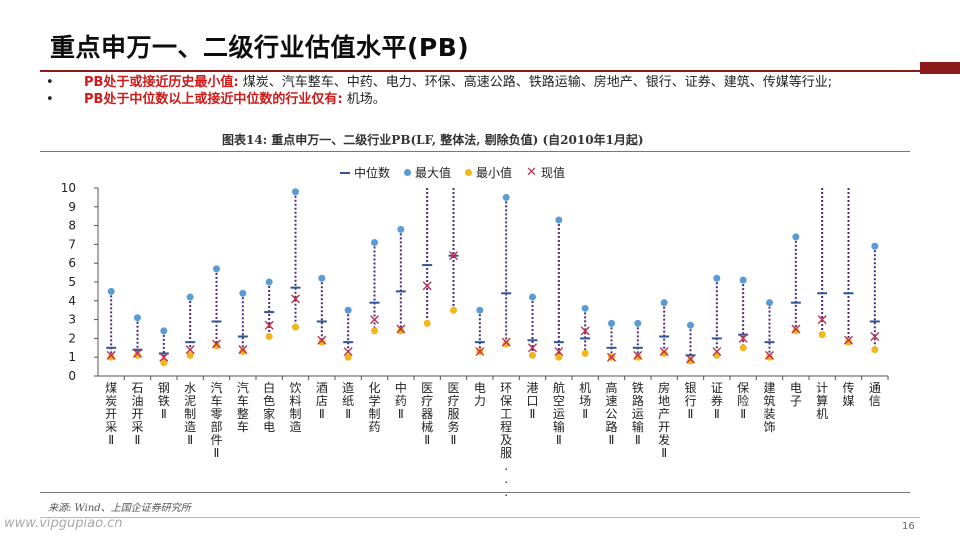 This screenshot has height=540, width=960. I want to click on x-tick-label: 酒店 Ⅱ, so click(322, 401).